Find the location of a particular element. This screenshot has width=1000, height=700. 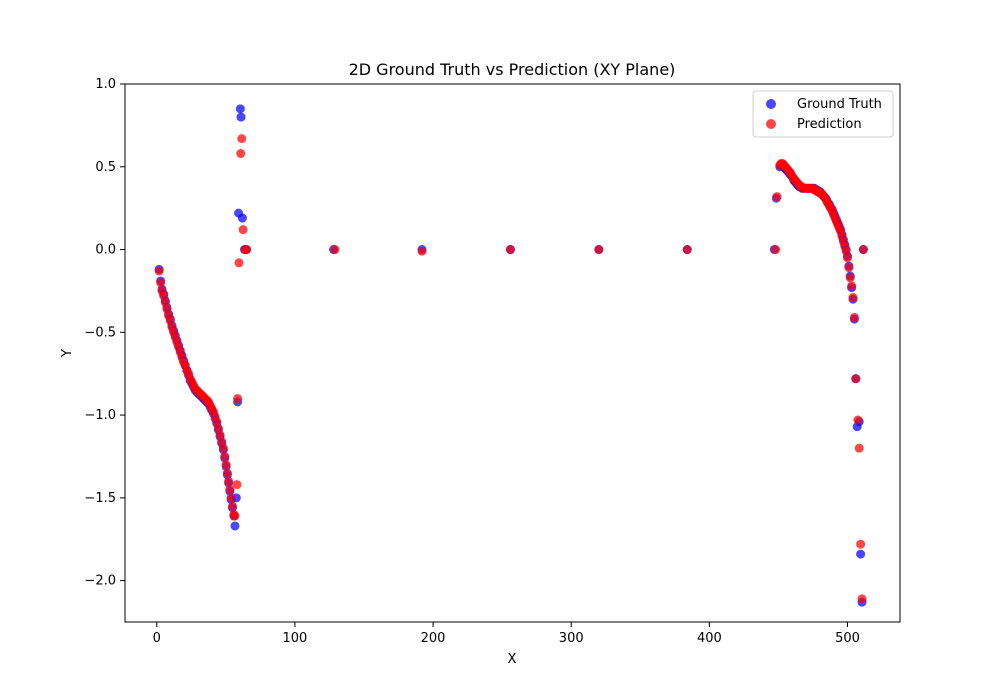

x-tick-label: 0 is located at coordinates (157, 638).